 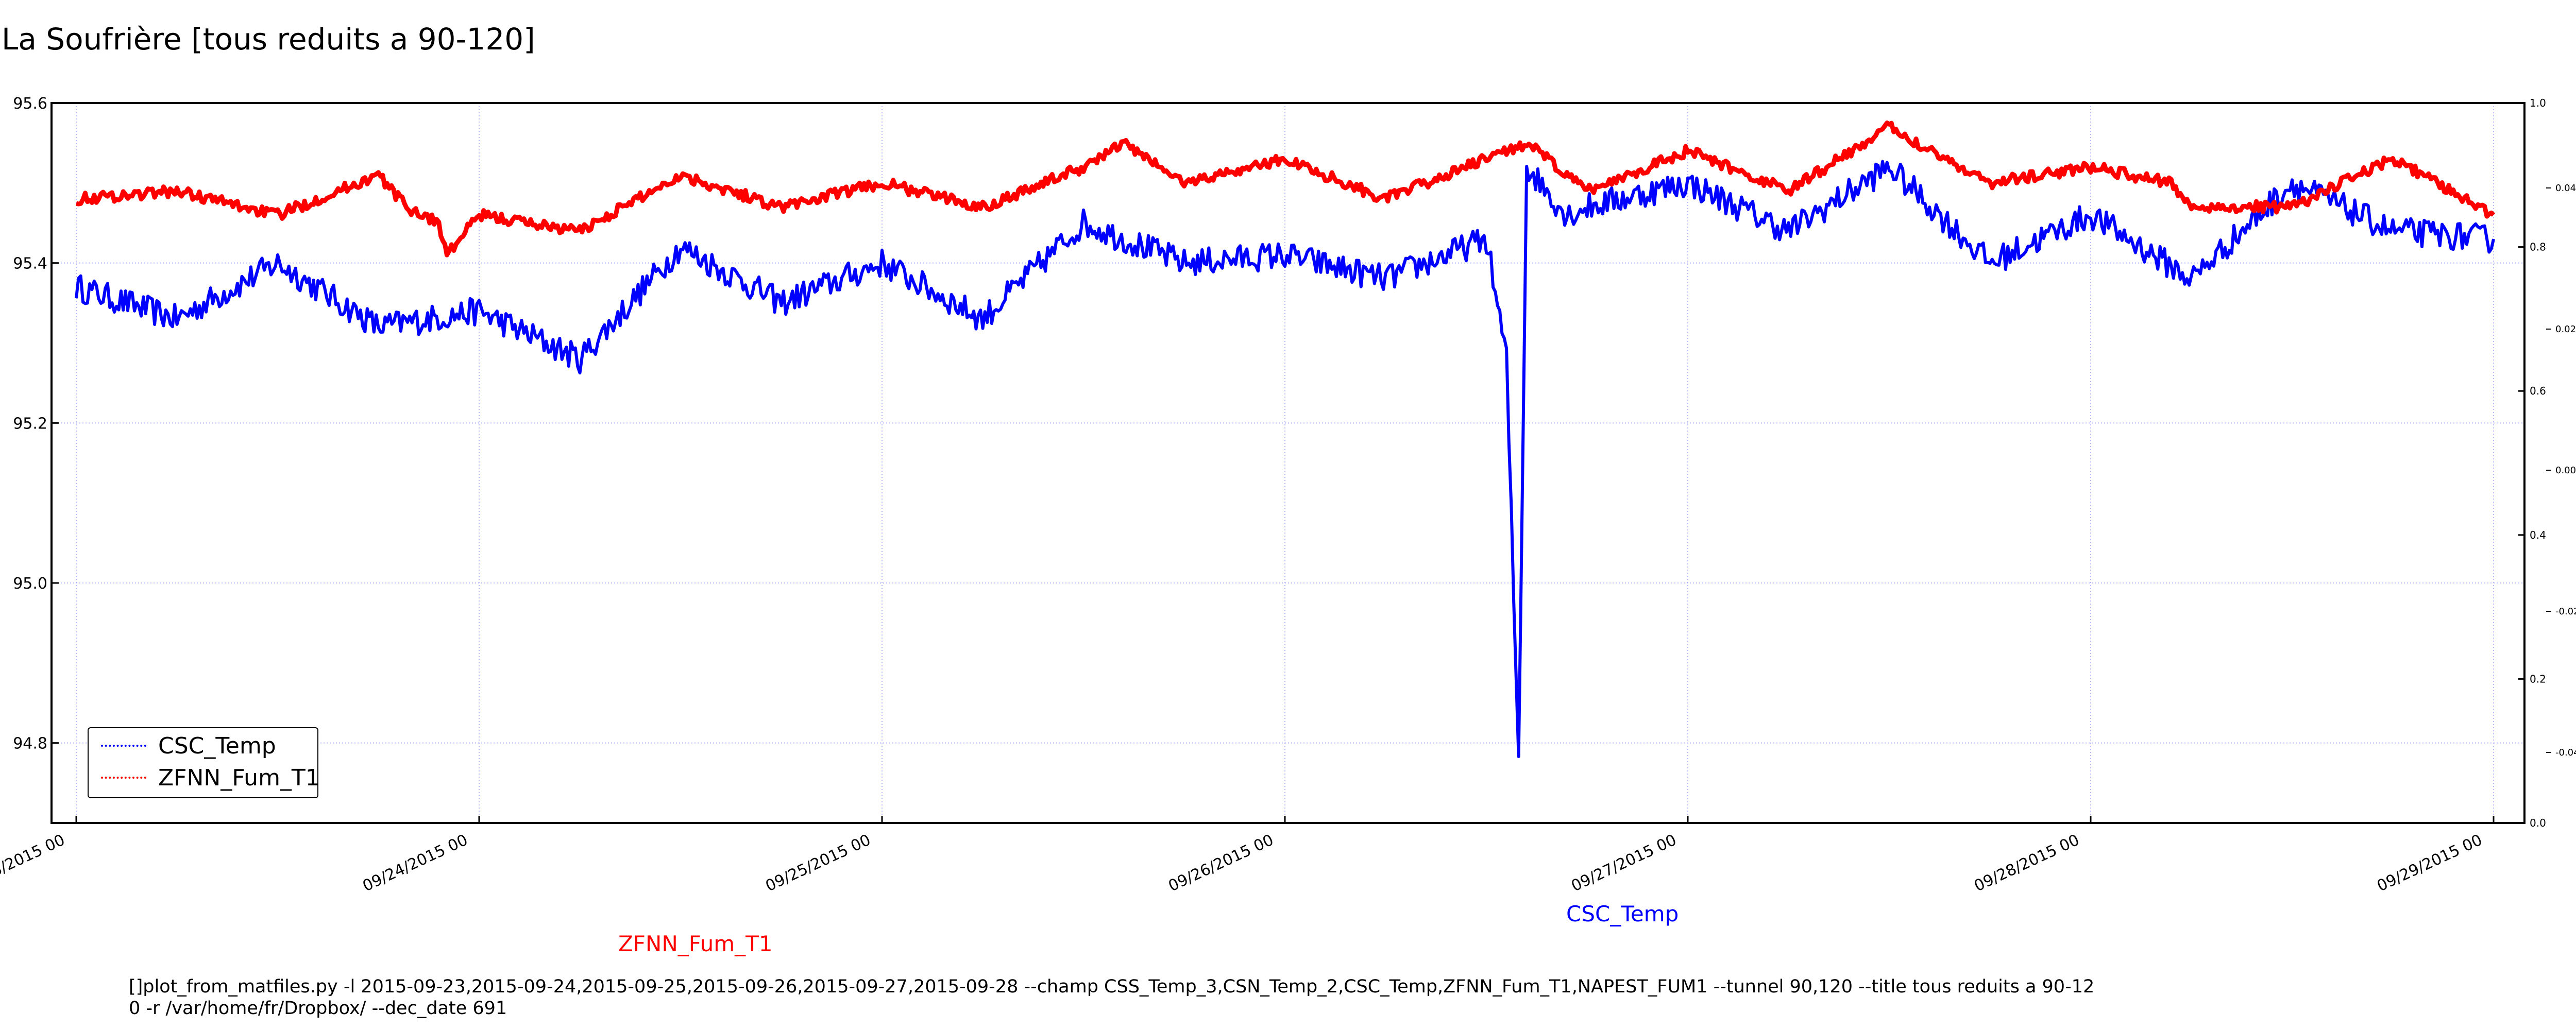 What do you see at coordinates (1622, 913) in the screenshot?
I see `blue-series-label: CSC_Temp` at bounding box center [1622, 913].